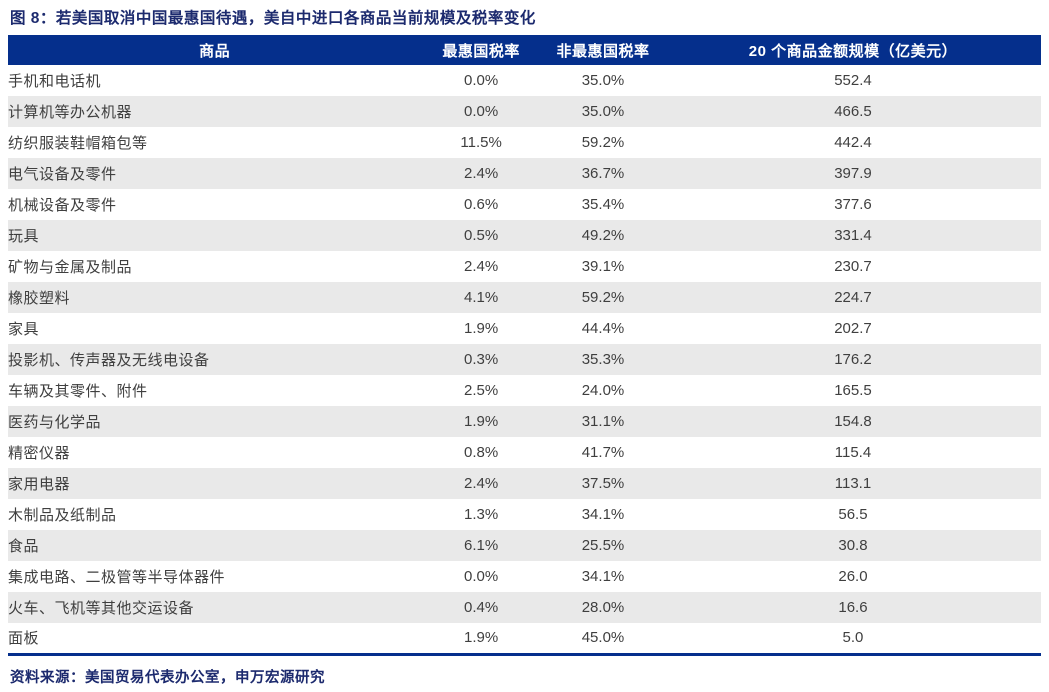  Describe the element at coordinates (852, 80) in the screenshot. I see `import-value-cell: 552.4` at that location.